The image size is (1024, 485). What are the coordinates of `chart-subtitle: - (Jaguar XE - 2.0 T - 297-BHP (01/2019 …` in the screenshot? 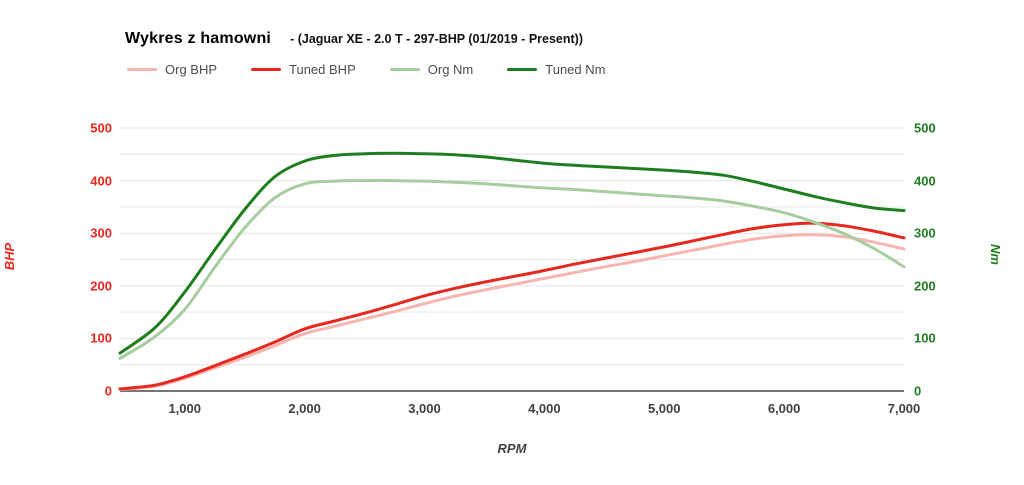 It's located at (436, 39).